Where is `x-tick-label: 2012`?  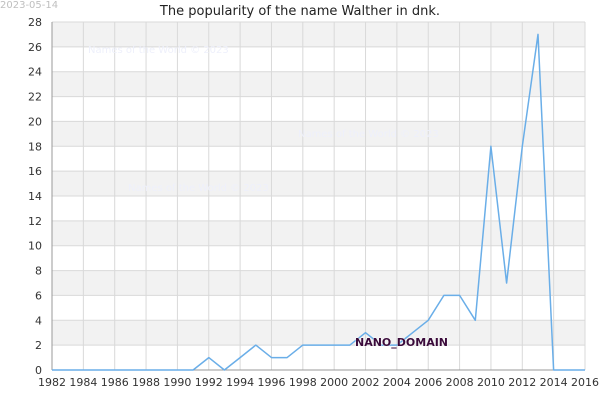
x-tick-label: 2012 is located at coordinates (522, 382).